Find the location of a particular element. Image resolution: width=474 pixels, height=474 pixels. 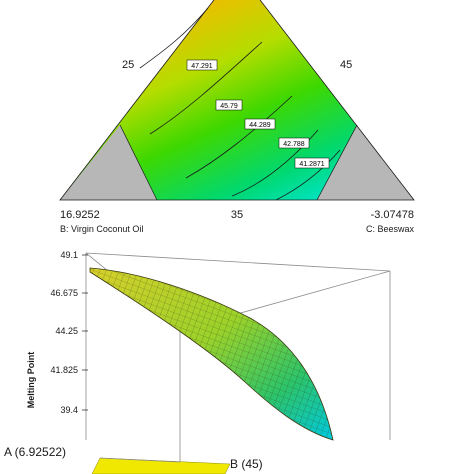

contour-level-3: 44.289 is located at coordinates (260, 125).